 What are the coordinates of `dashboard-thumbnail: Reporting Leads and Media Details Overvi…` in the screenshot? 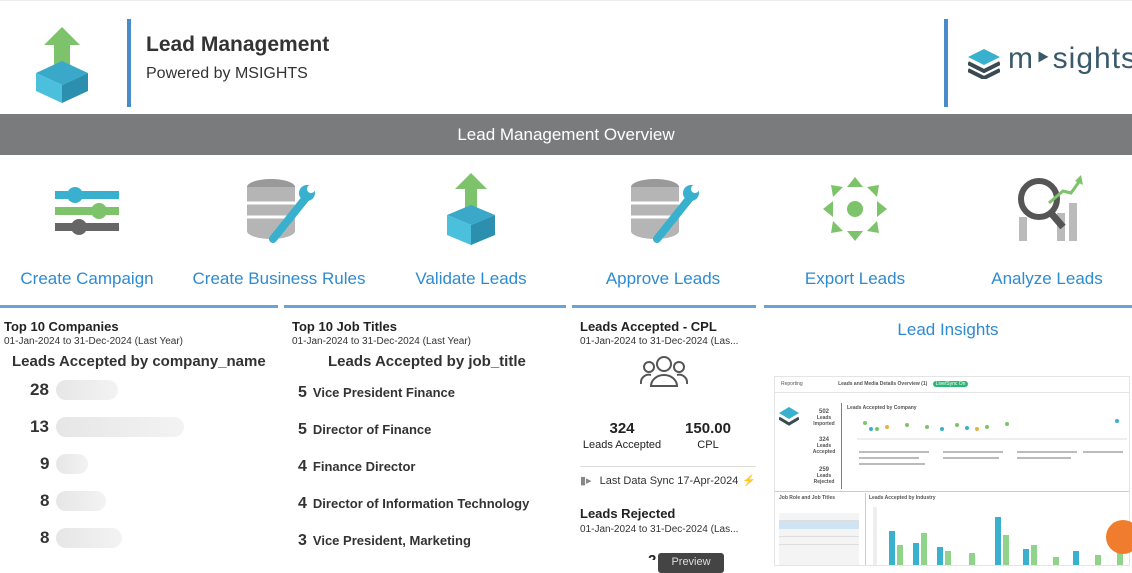 It's located at (952, 471).